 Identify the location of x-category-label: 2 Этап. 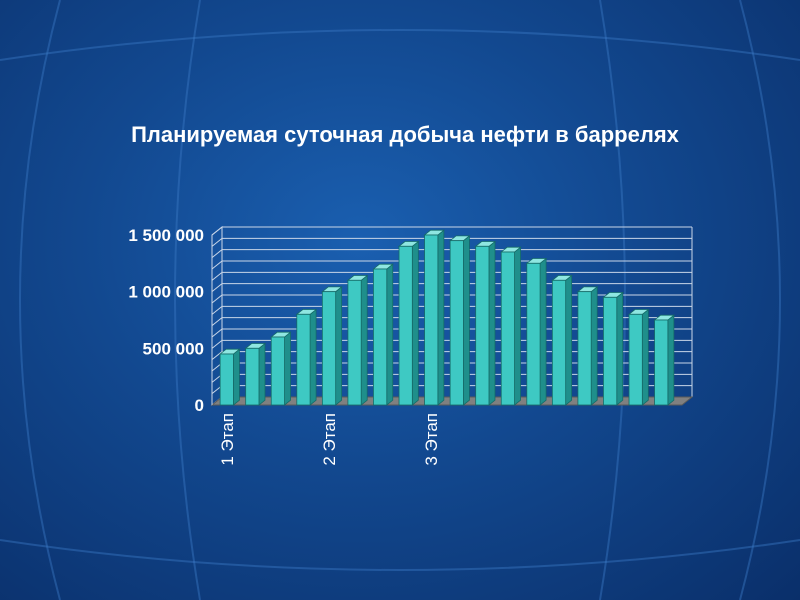
(329, 439).